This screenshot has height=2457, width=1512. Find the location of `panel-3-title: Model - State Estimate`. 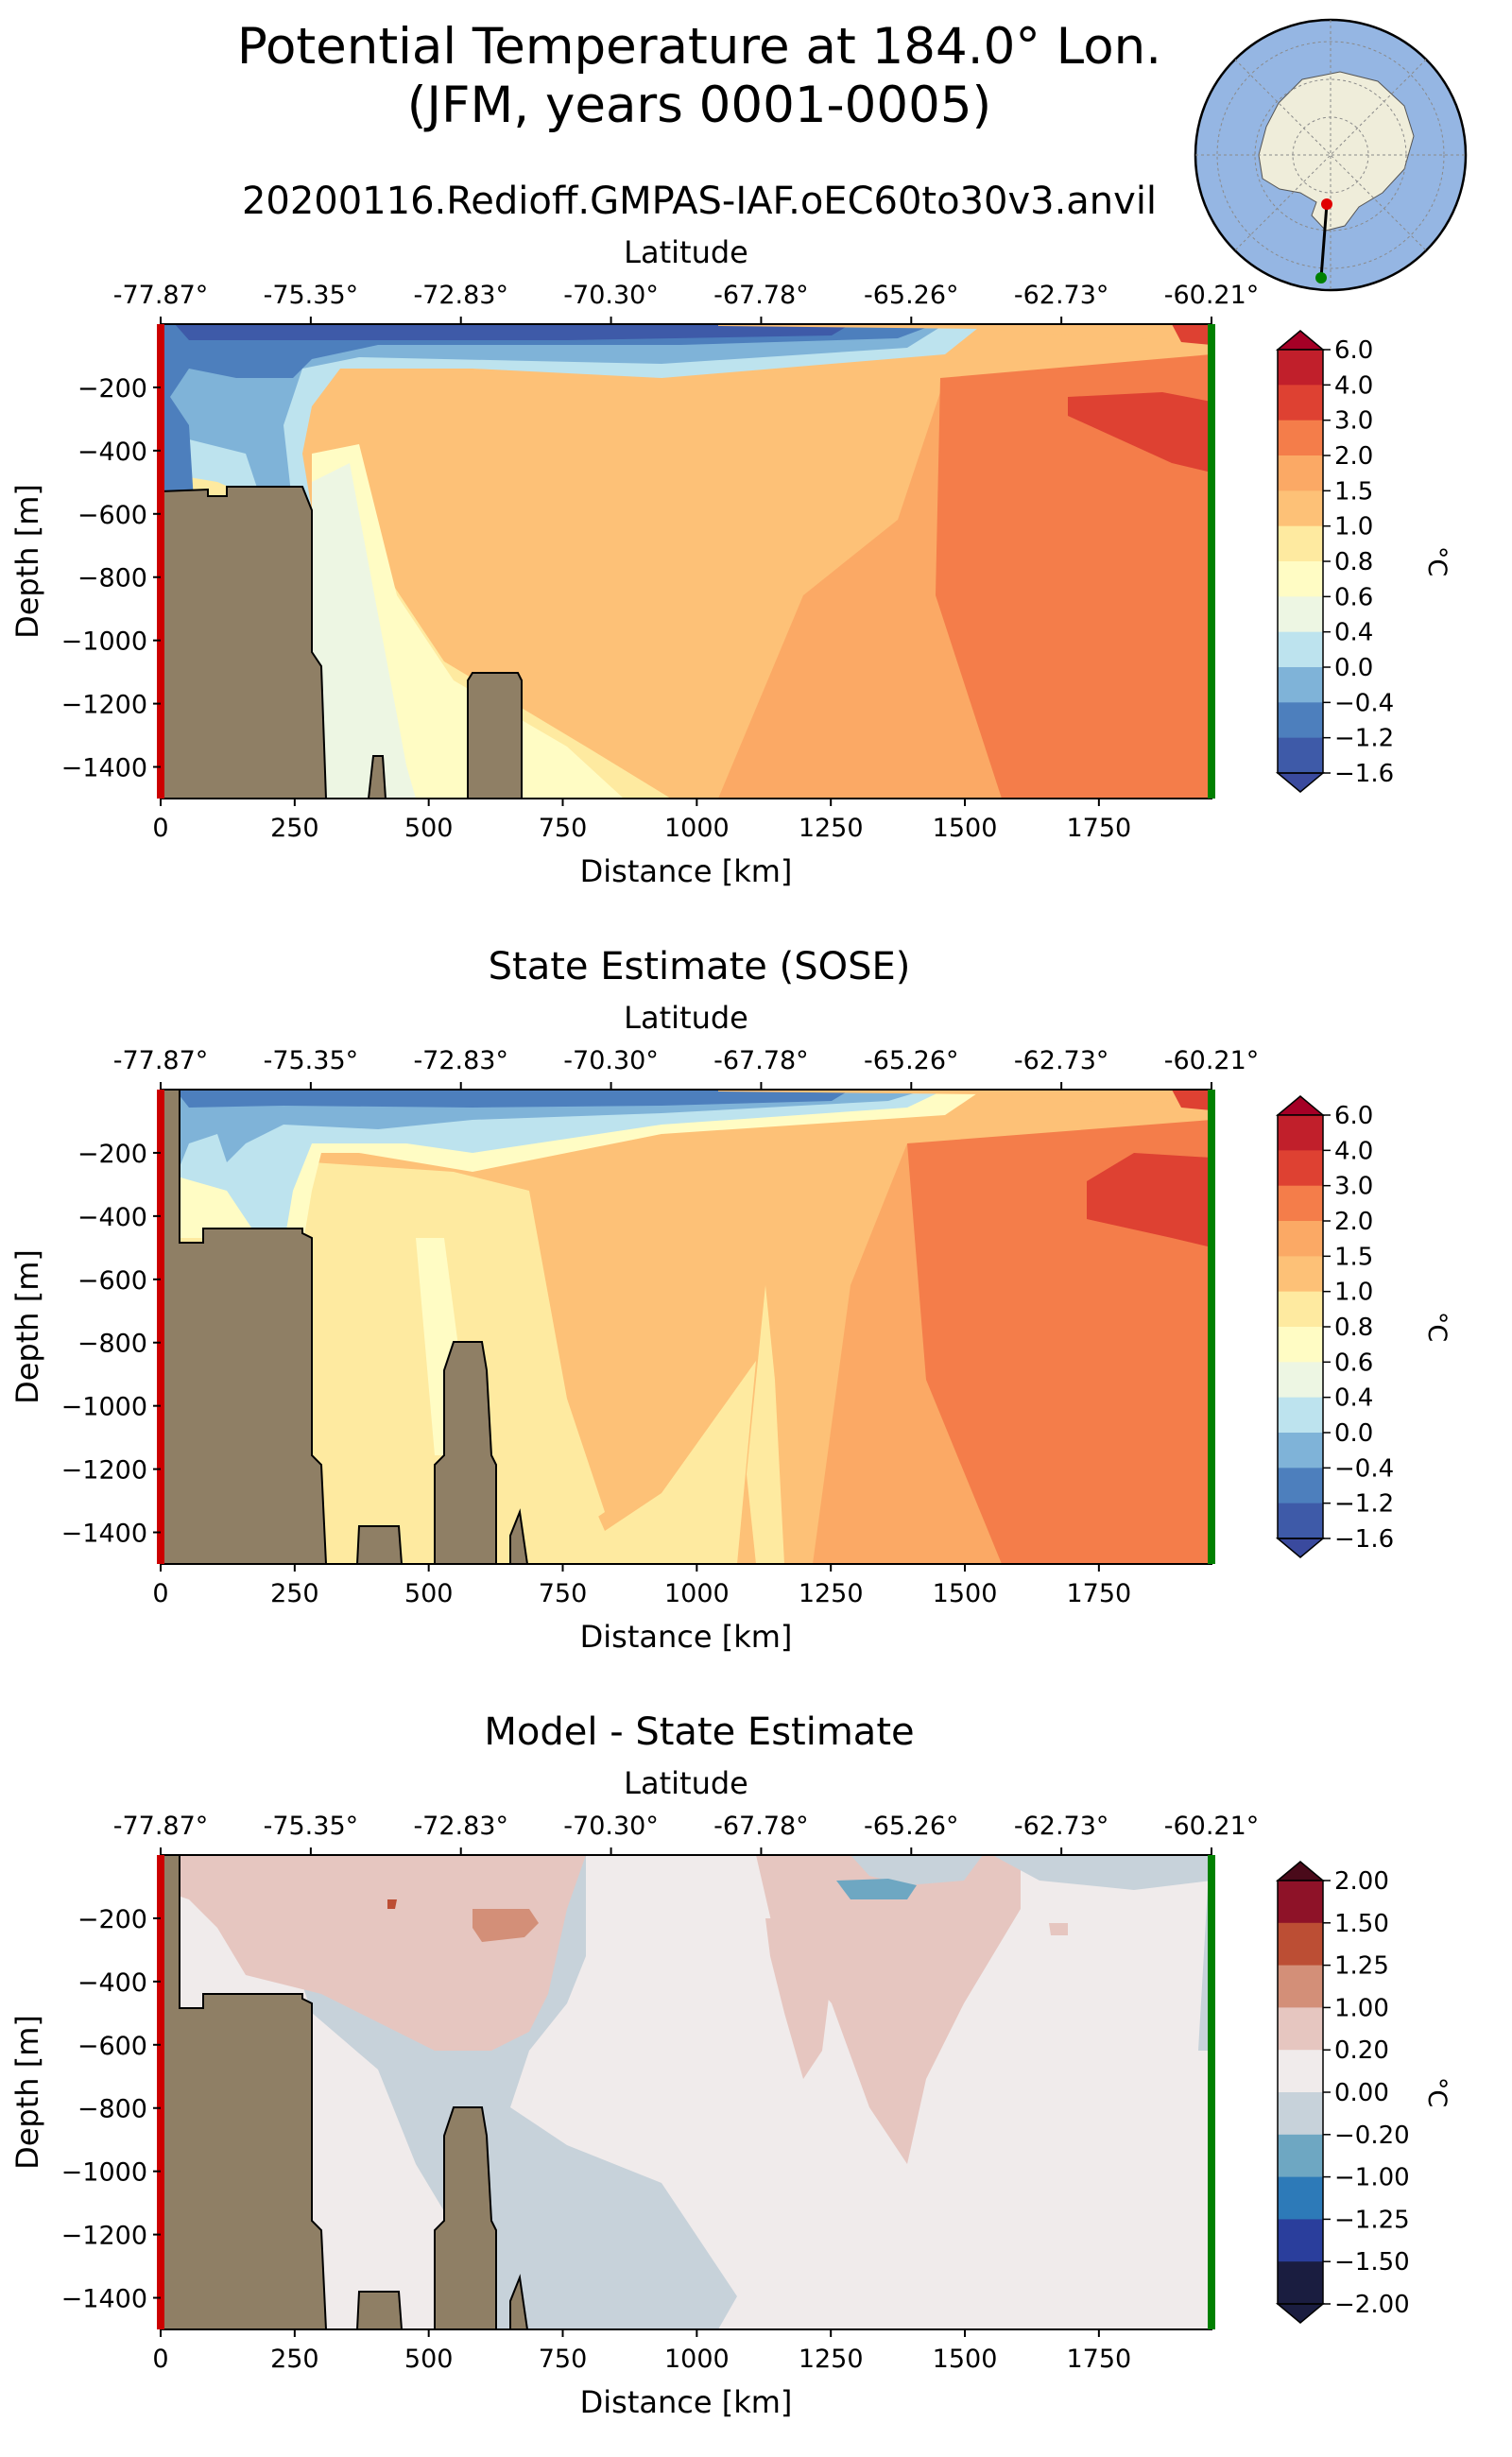

panel-3-title: Model - State Estimate is located at coordinates (699, 1732).